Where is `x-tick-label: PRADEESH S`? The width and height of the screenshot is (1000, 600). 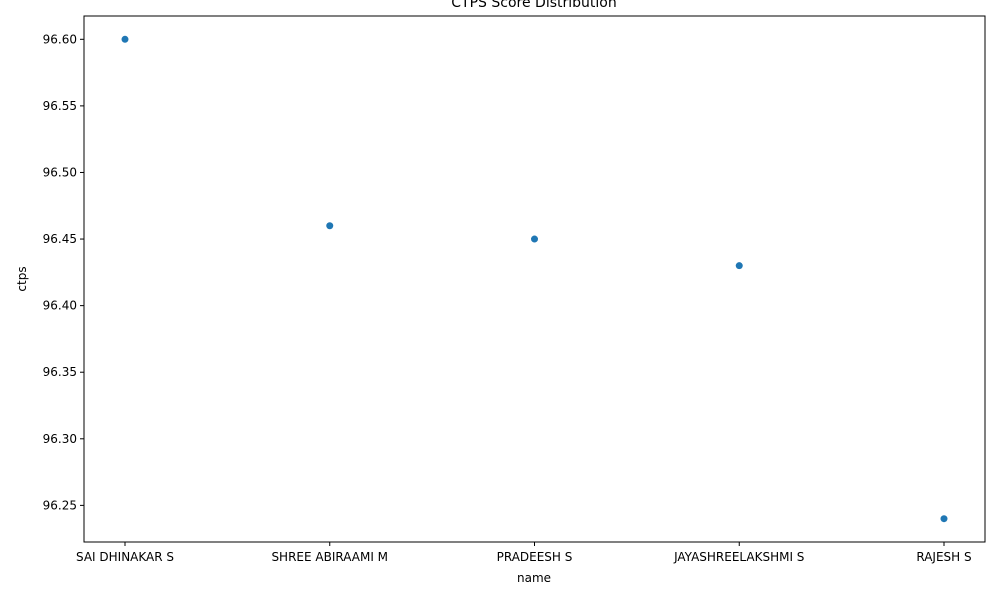
x-tick-label: PRADEESH S is located at coordinates (535, 557).